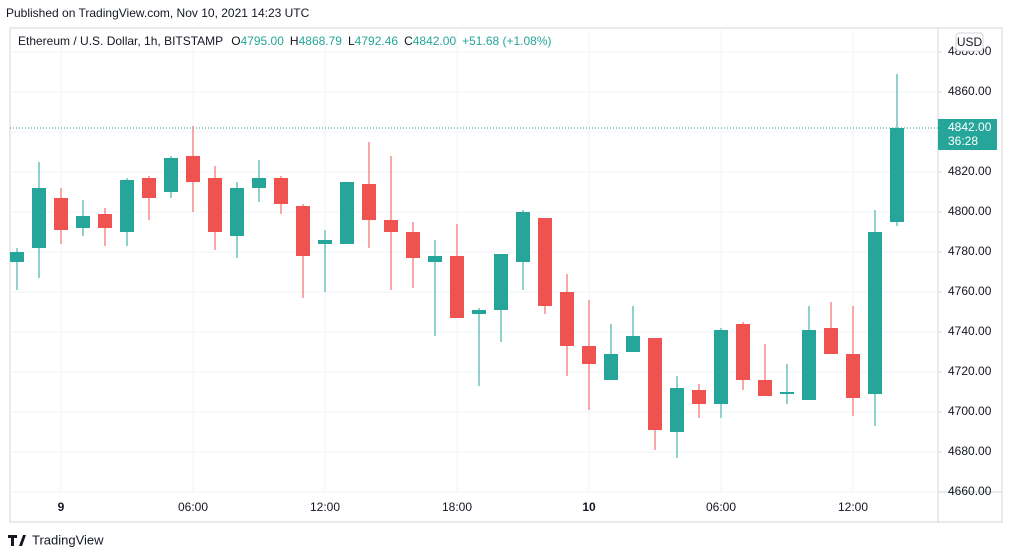 This screenshot has height=558, width=1012. Describe the element at coordinates (970, 491) in the screenshot. I see `y-tick-label: 4660.00` at that location.